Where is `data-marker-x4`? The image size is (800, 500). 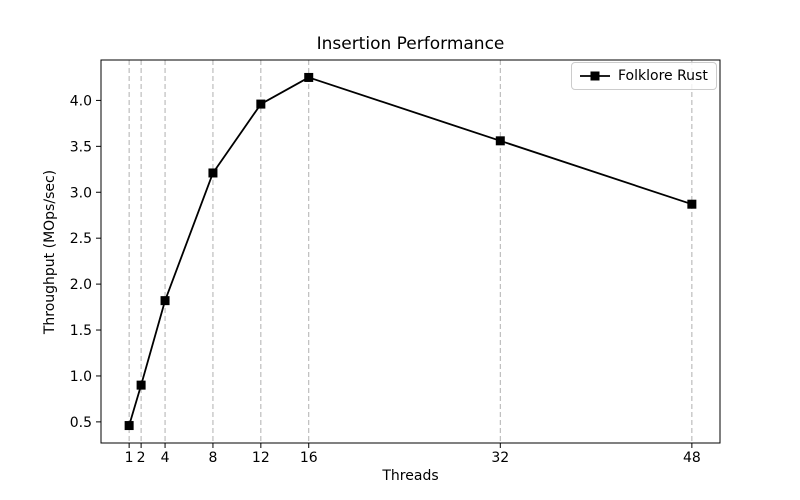 data-marker-x4 is located at coordinates (165, 301).